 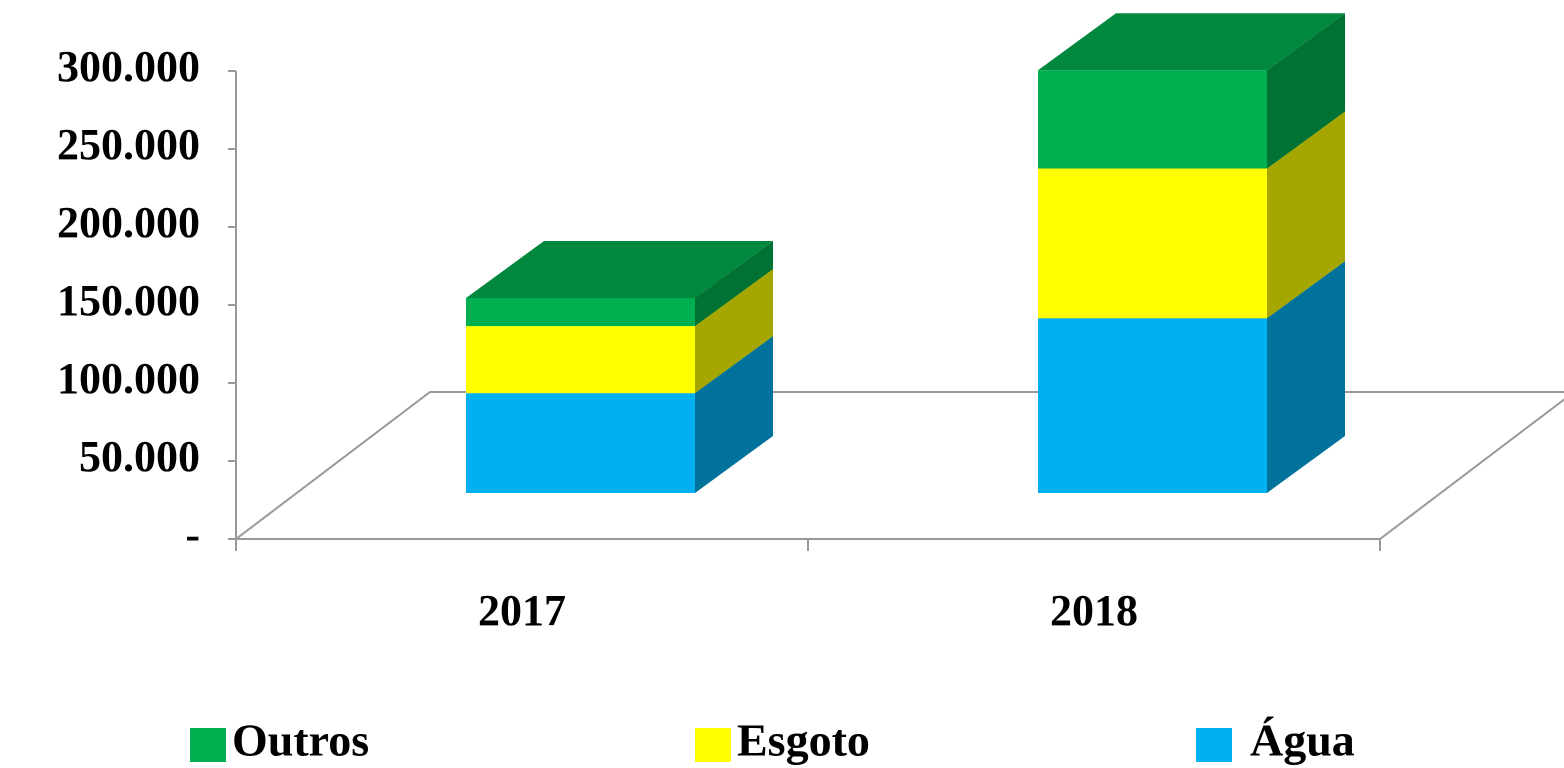 I want to click on legend-label: Outros, so click(x=300, y=740).